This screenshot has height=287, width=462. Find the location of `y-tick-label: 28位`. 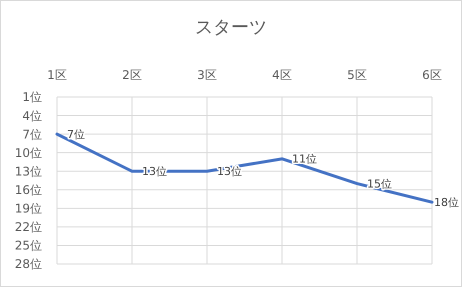

y-tick-label: 28位 is located at coordinates (28, 264).